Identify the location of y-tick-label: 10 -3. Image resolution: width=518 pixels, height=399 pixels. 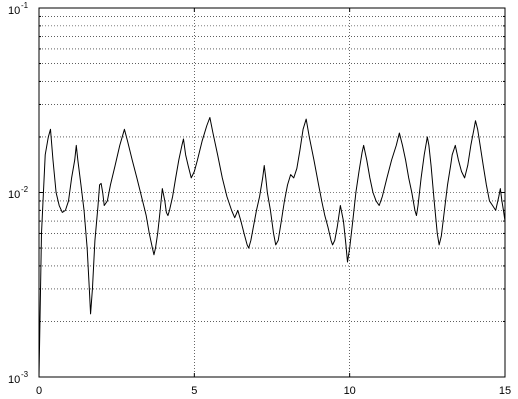
(18, 378).